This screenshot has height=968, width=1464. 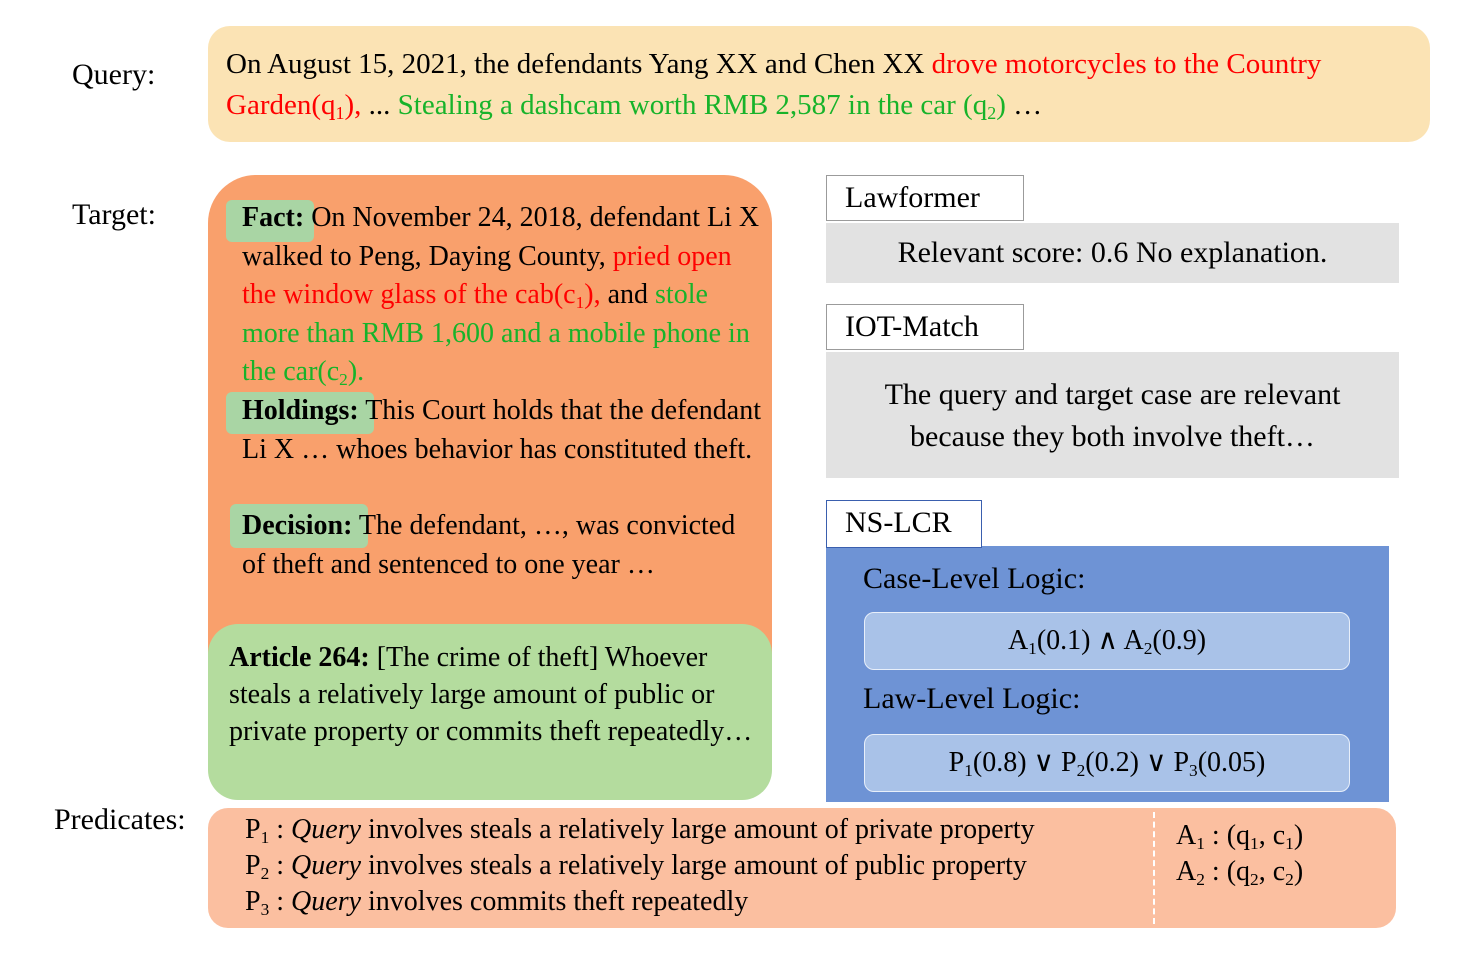 I want to click on predicates-panel, so click(x=802, y=868).